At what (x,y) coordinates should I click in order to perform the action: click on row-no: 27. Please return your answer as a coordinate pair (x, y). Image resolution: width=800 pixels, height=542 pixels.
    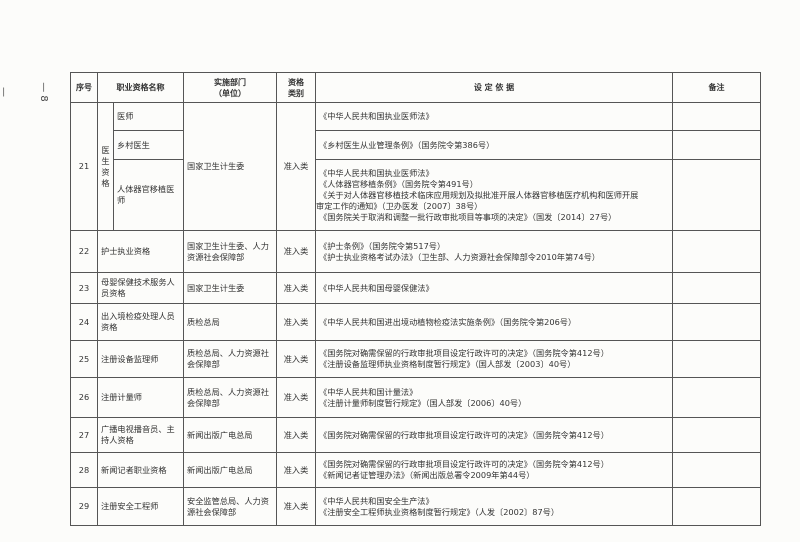
    Looking at the image, I should click on (84, 435).